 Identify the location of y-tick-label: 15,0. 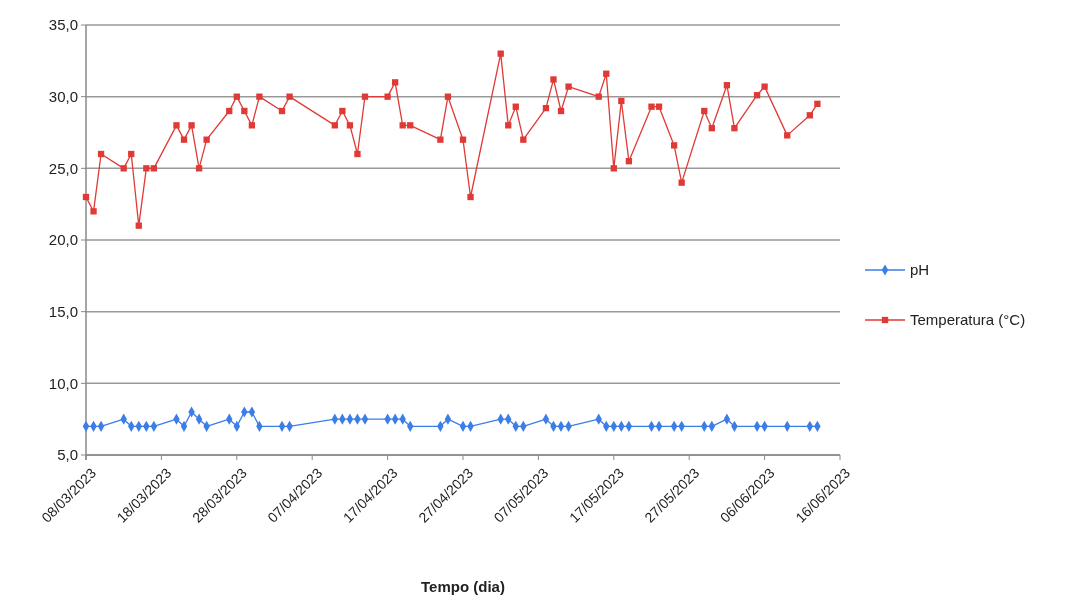
(63, 311).